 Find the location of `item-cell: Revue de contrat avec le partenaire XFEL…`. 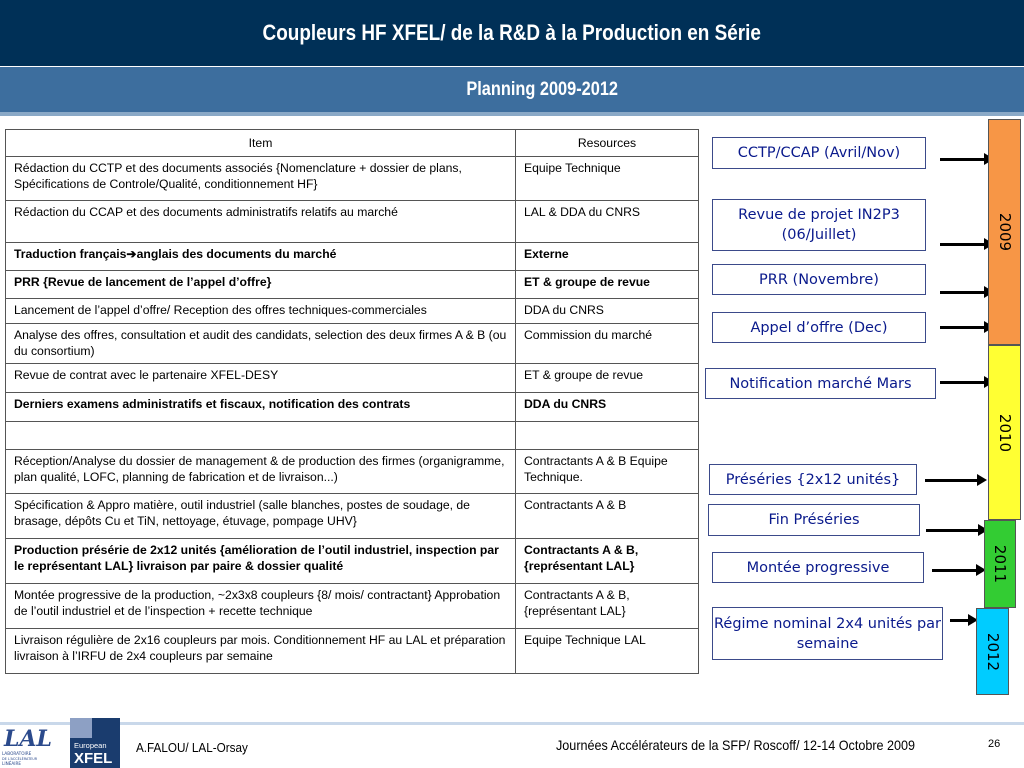

item-cell: Revue de contrat avec le partenaire XFEL… is located at coordinates (260, 378).